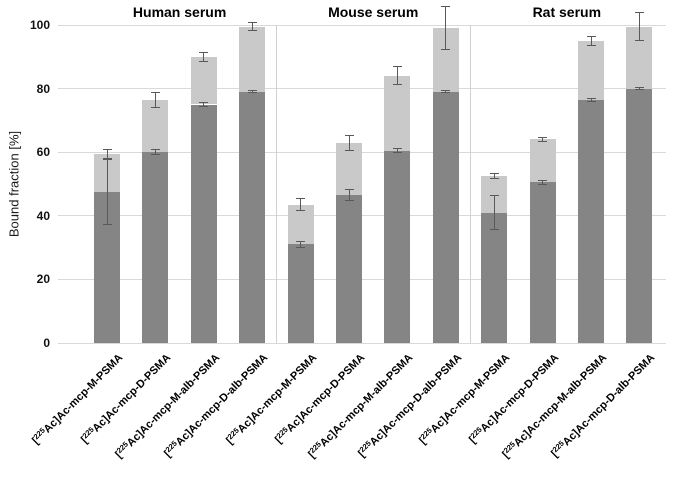 This screenshot has height=490, width=675. I want to click on panel-title: Mouse serum, so click(373, 12).